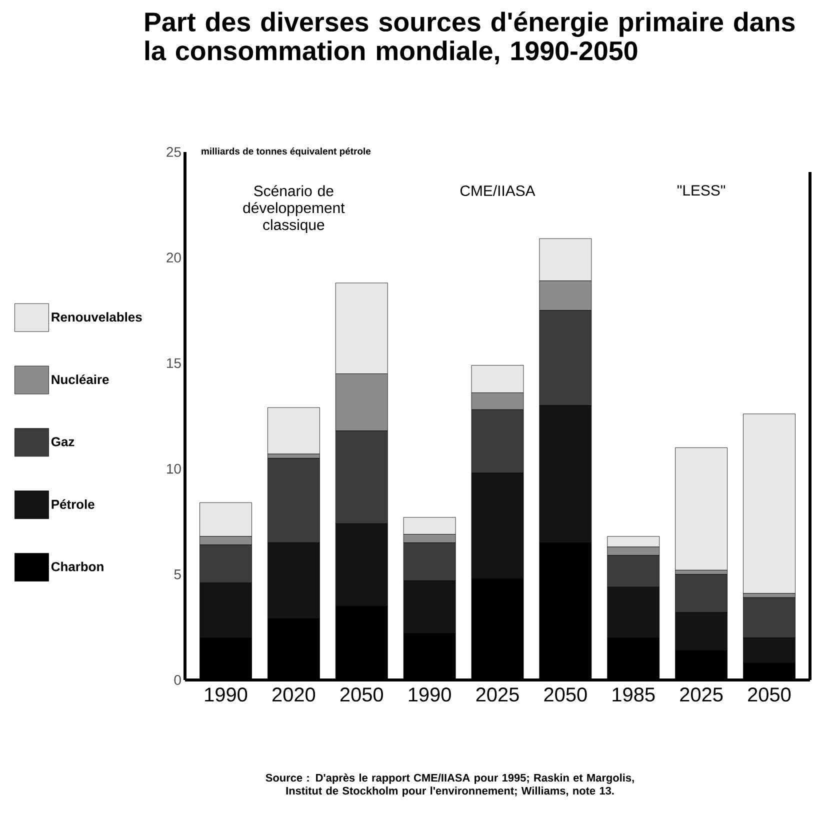 This screenshot has width=836, height=817. What do you see at coordinates (633, 695) in the screenshot?
I see `x-tick-label: 1985` at bounding box center [633, 695].